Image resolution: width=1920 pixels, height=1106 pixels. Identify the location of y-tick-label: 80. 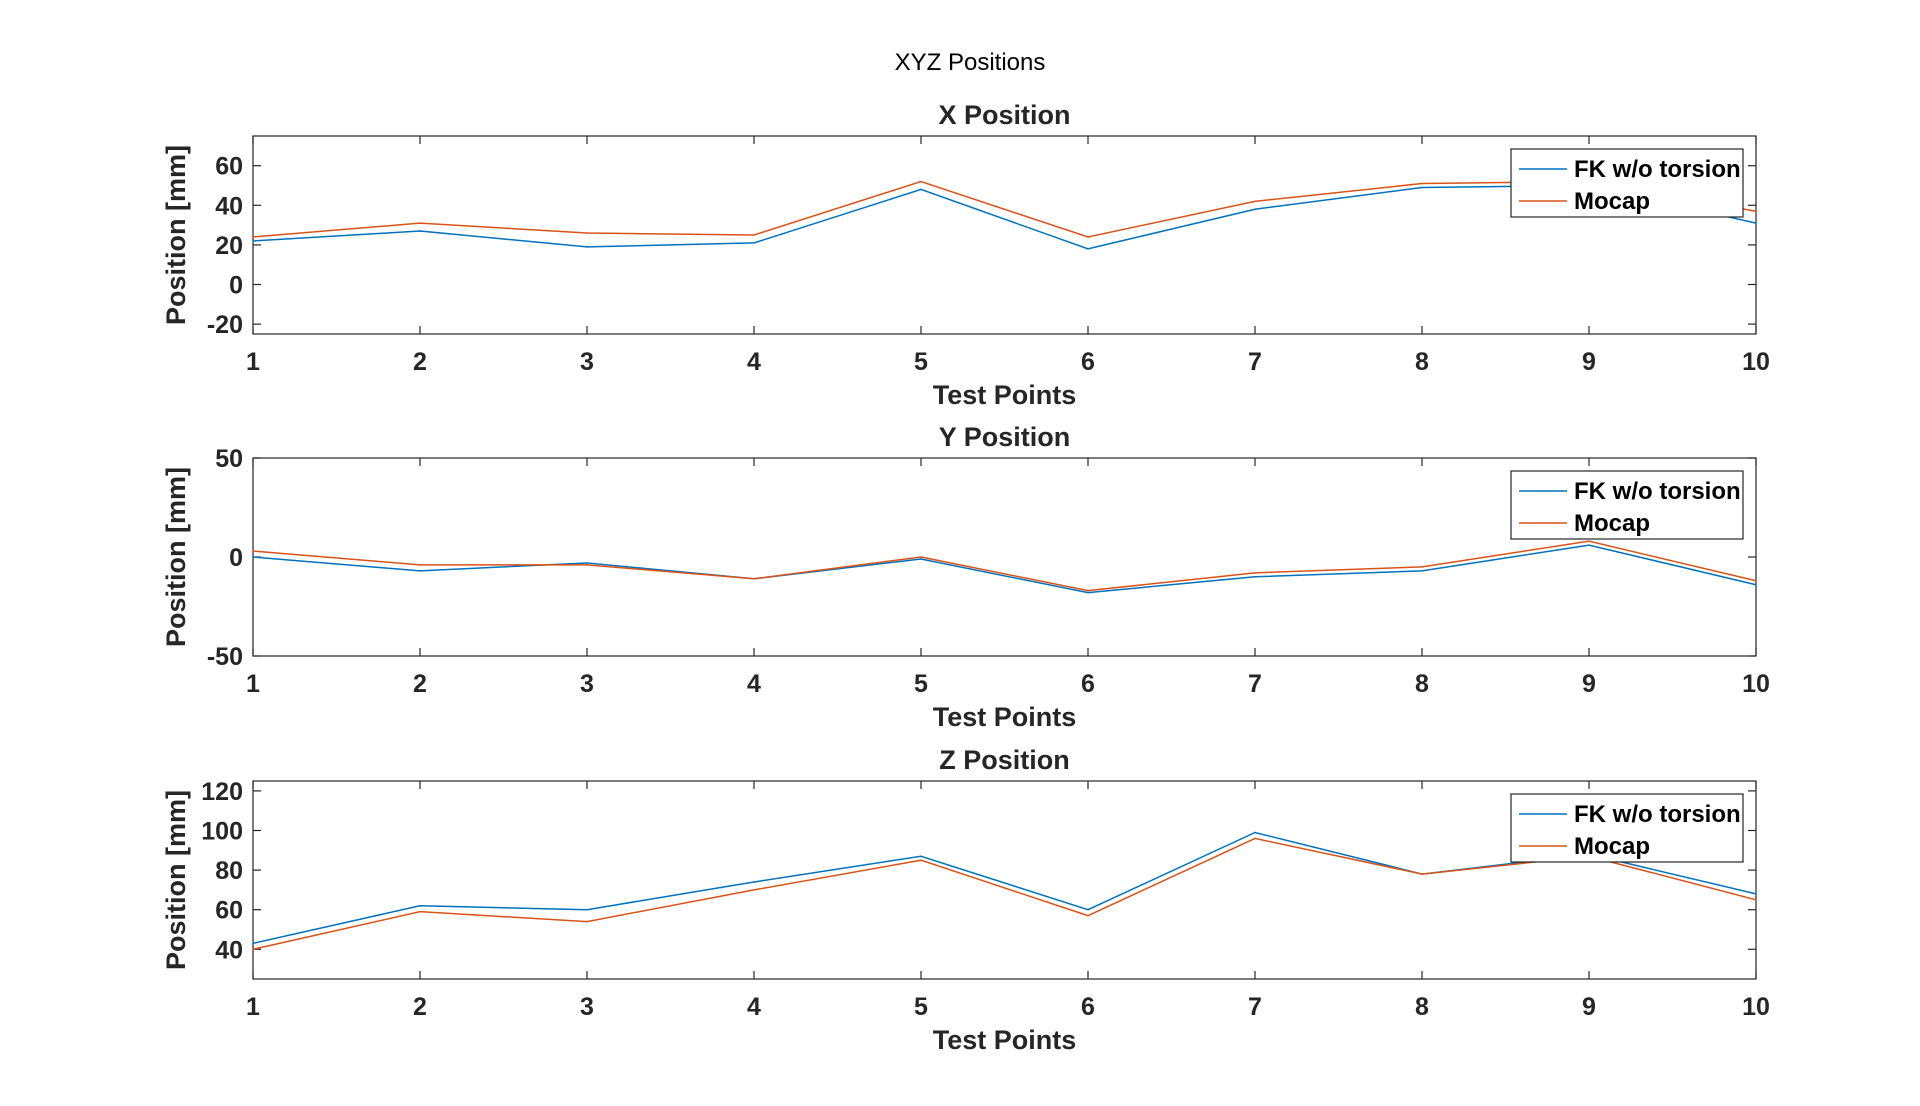
(229, 871).